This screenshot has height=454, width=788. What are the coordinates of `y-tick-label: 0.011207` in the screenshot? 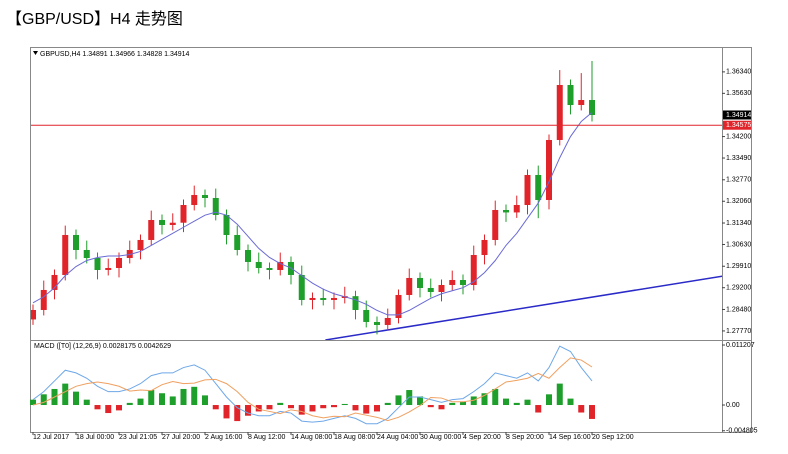 It's located at (740, 345).